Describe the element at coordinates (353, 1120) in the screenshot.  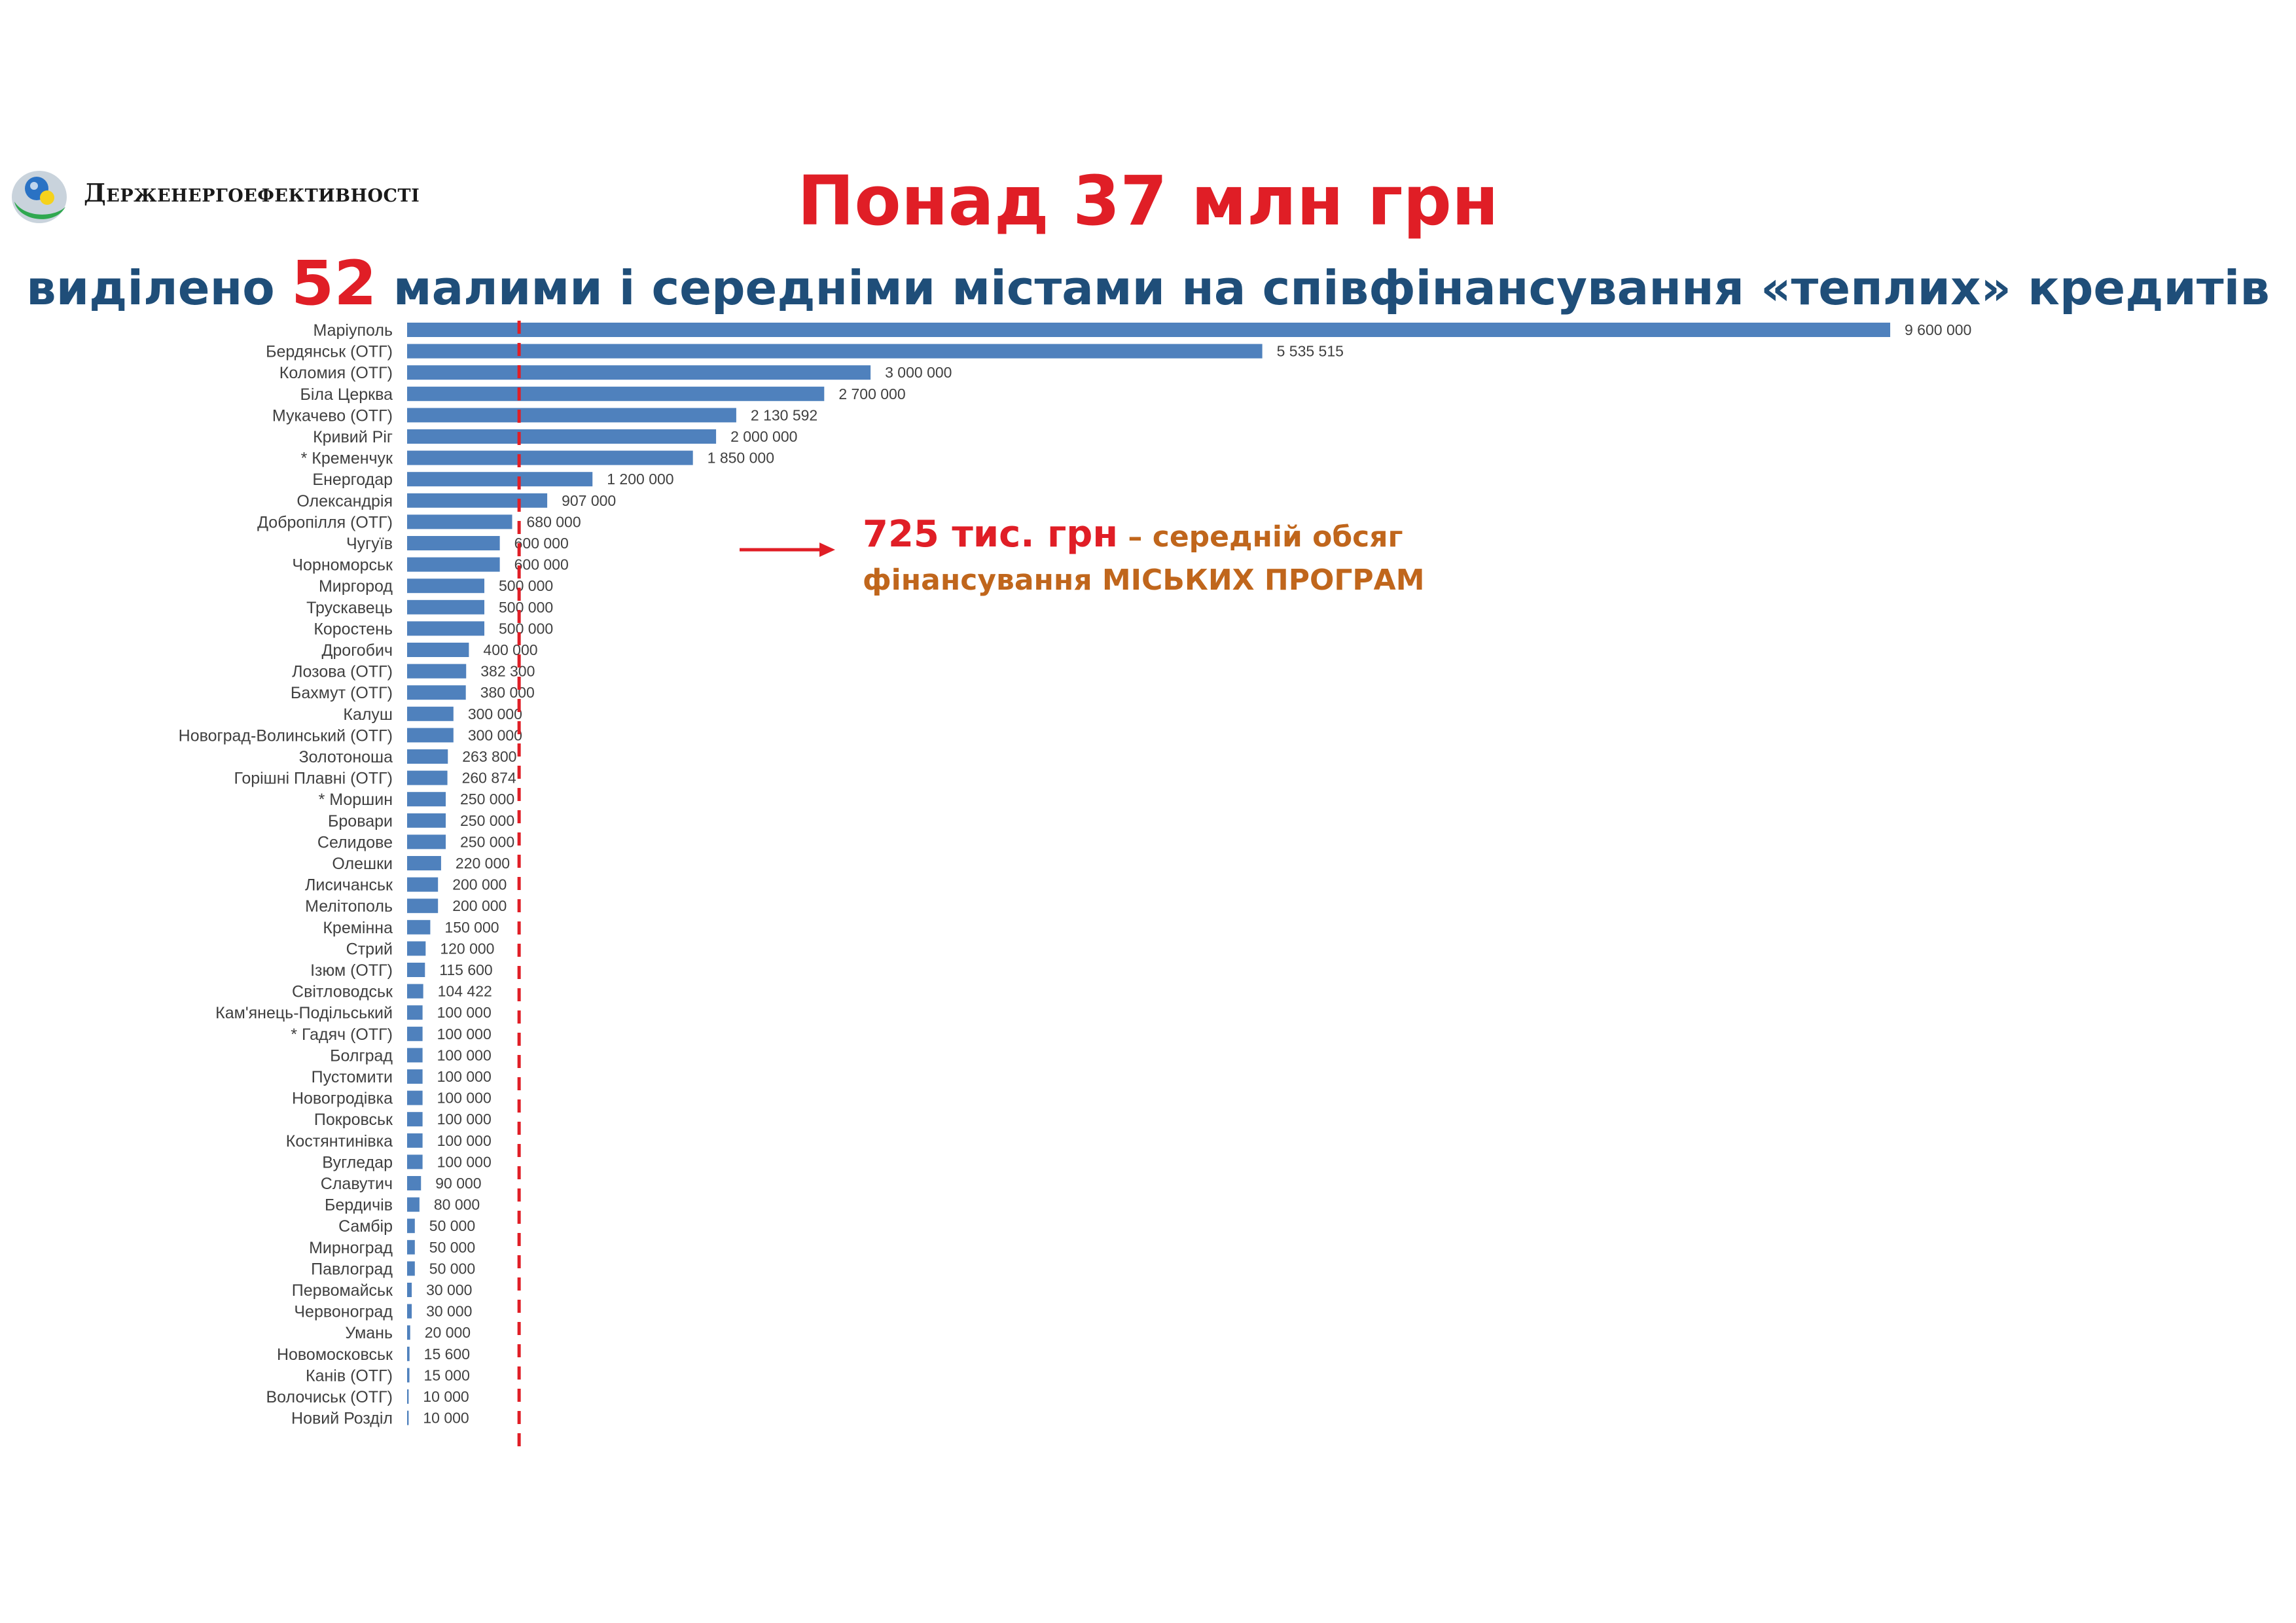
I see `category-label: Покровськ` at that location.